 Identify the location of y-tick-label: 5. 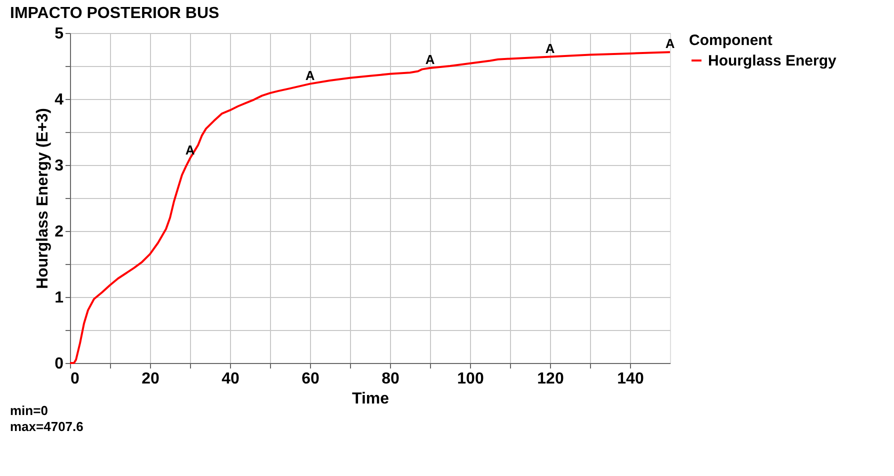
(59, 34).